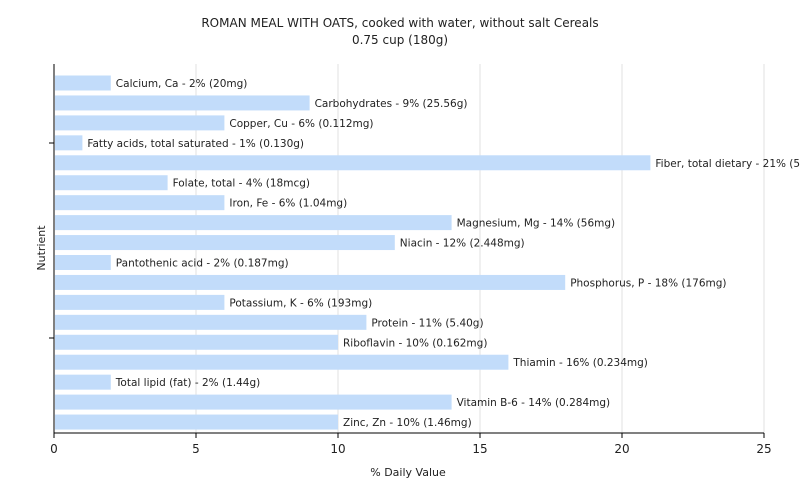 The height and width of the screenshot is (500, 800). Describe the element at coordinates (411, 444) in the screenshot. I see `x-tick-labels: 0 5 10 15 20 25` at that location.